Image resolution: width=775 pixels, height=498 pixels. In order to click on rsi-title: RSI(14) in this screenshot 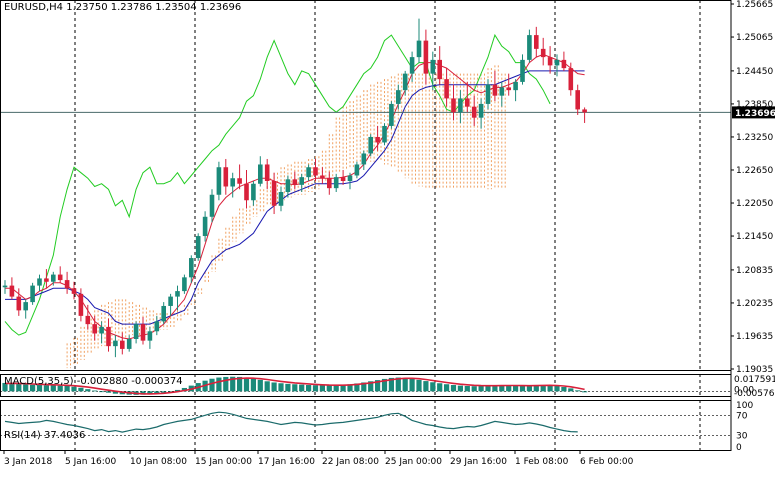, I will do `click(22, 435)`.